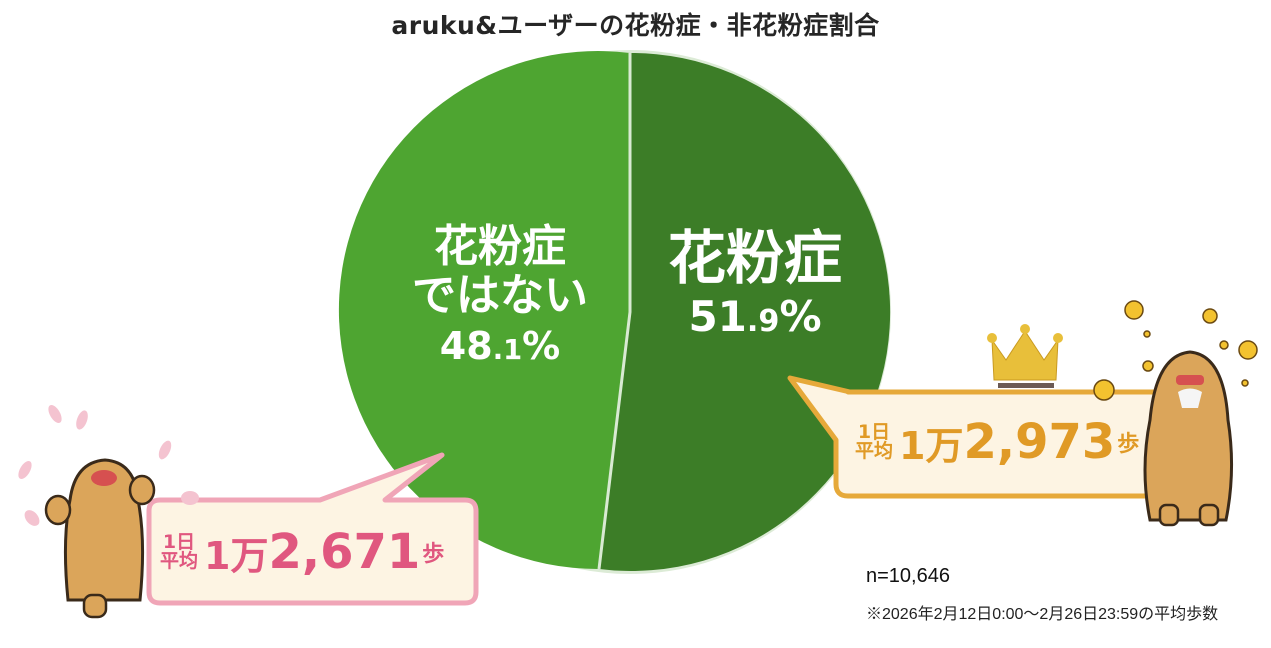 This screenshot has height=648, width=1271. What do you see at coordinates (236, 555) in the screenshot?
I see `pink-bubble-man: 1万` at bounding box center [236, 555].